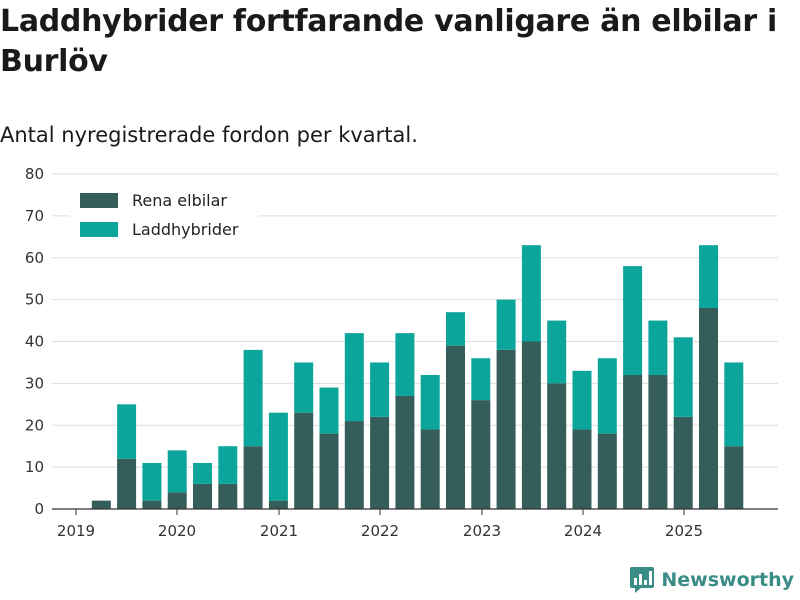  I want to click on y-tick-label: 30, so click(34, 383).